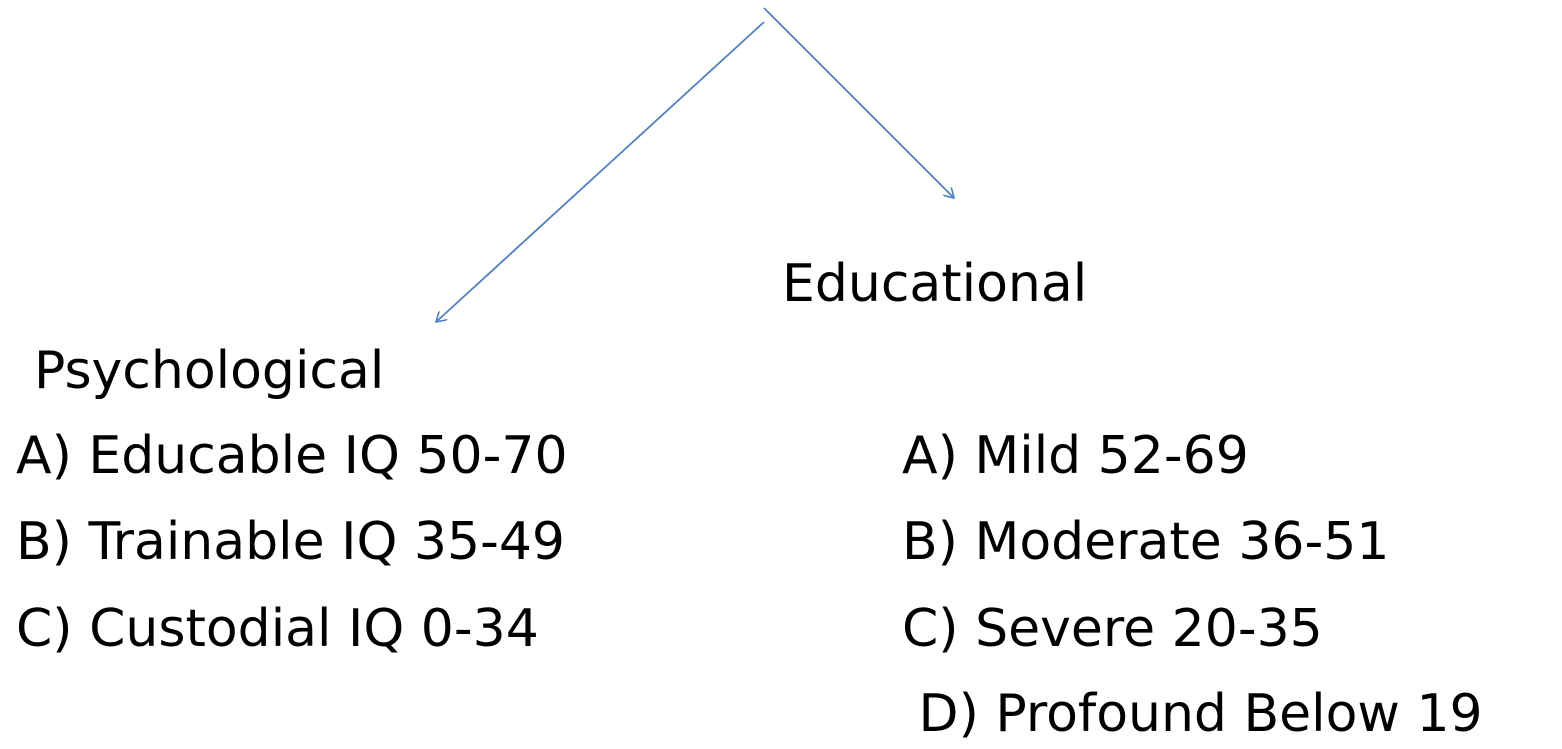 The height and width of the screenshot is (749, 1562). I want to click on arrow-to-educational, so click(858, 102).